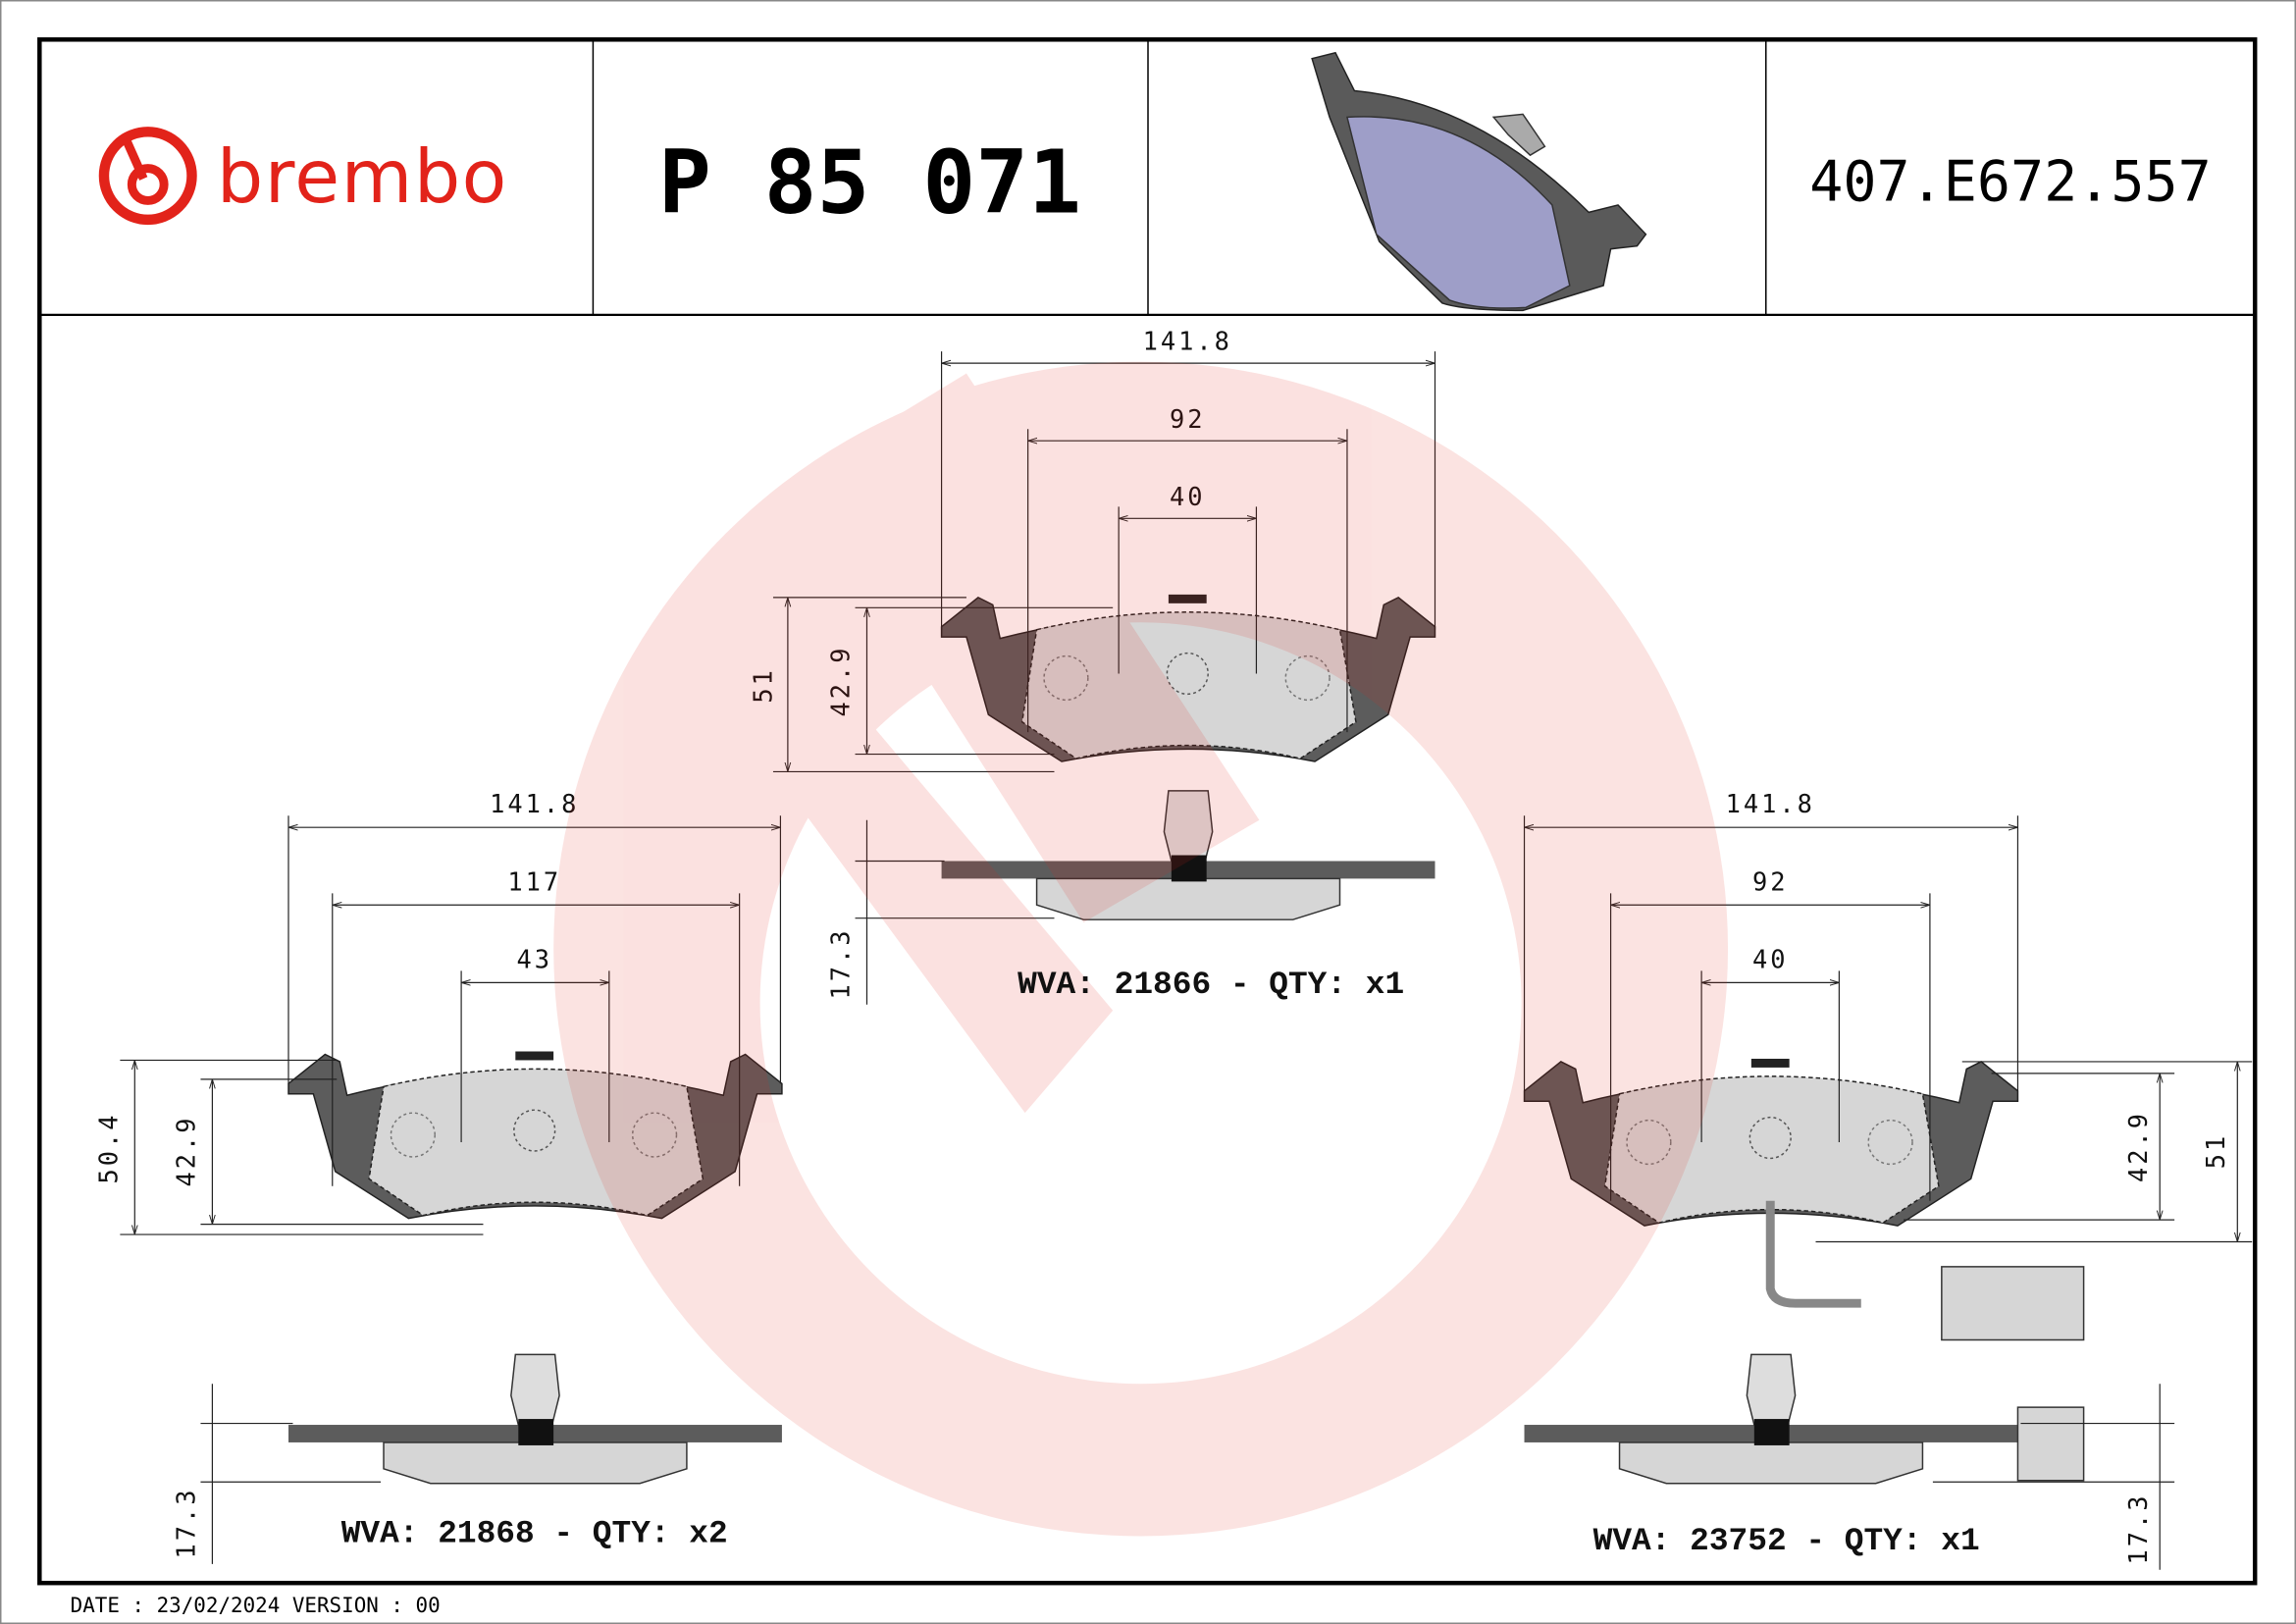 This screenshot has height=1624, width=2296. I want to click on part-number: P 85 071, so click(869, 182).